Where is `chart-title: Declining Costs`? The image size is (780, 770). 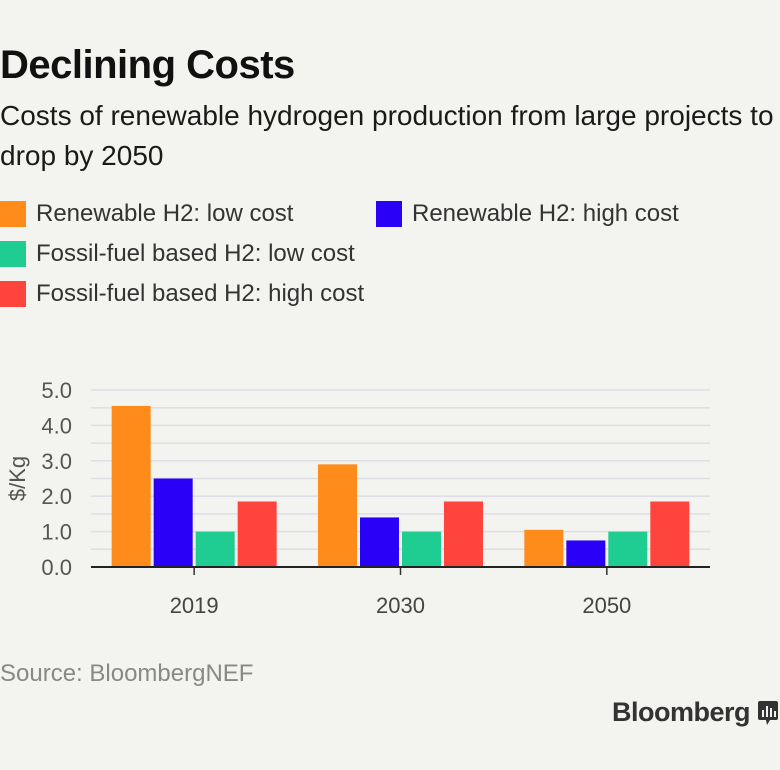 chart-title: Declining Costs is located at coordinates (147, 65).